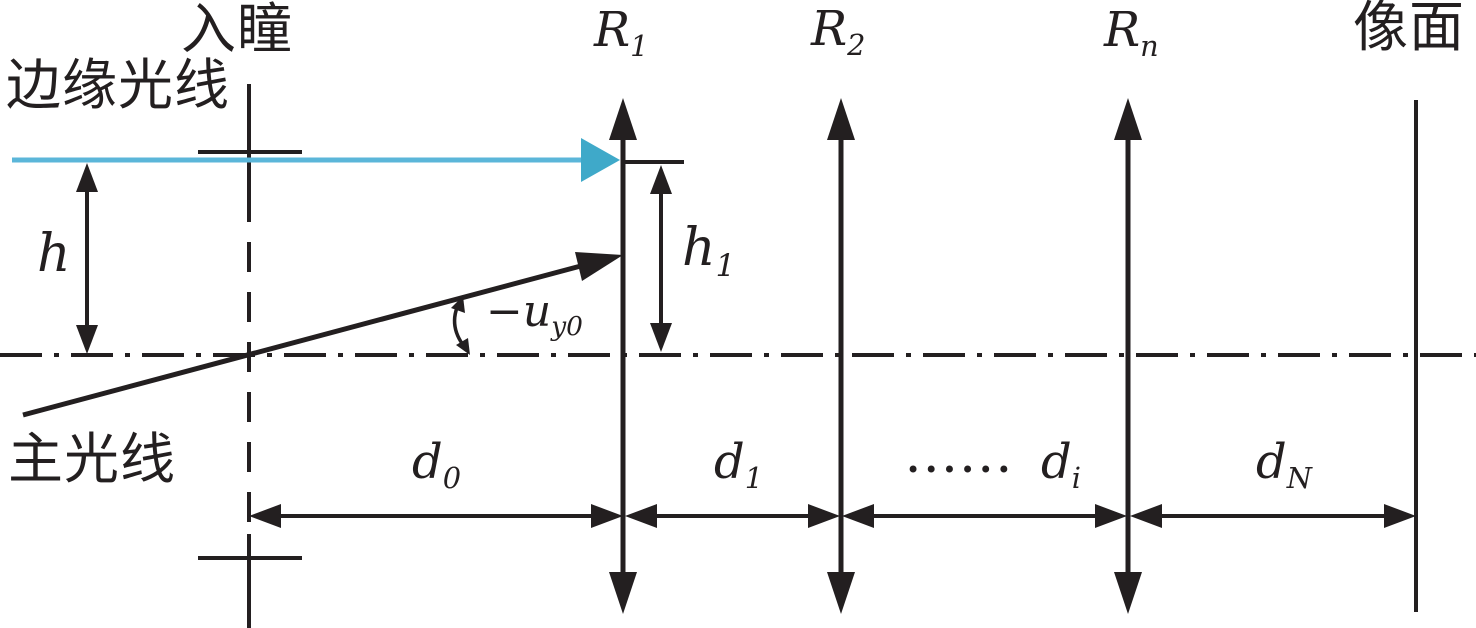 The image size is (1476, 628). What do you see at coordinates (732, 516) in the screenshot?
I see `distance-dimension-d1` at bounding box center [732, 516].